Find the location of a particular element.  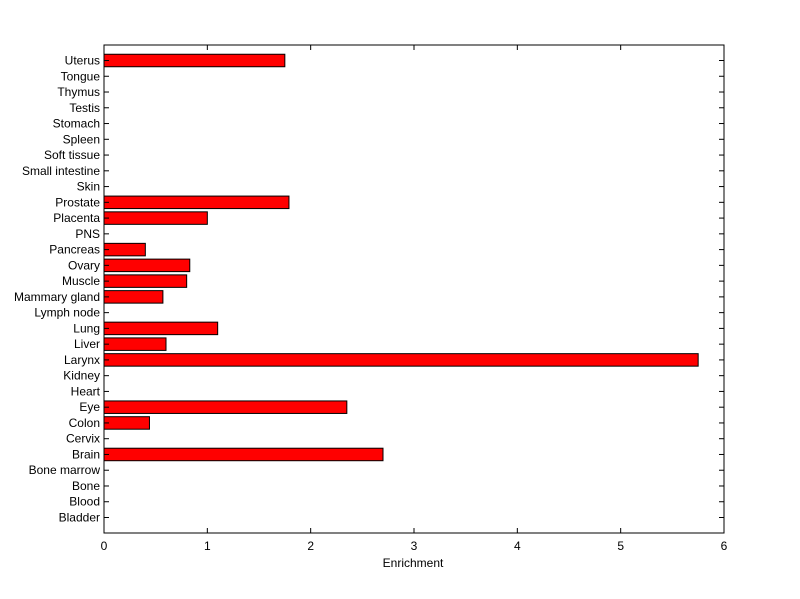

x-axis-title: Enrichment is located at coordinates (413, 563).